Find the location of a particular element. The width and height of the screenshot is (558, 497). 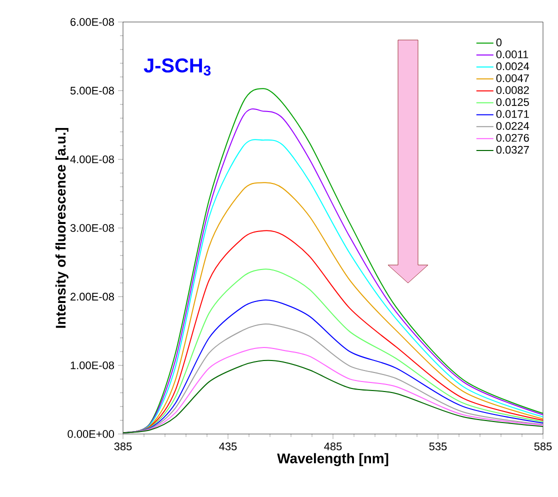

annotation: J-SCH$_{3}$ is located at coordinates (177, 67).